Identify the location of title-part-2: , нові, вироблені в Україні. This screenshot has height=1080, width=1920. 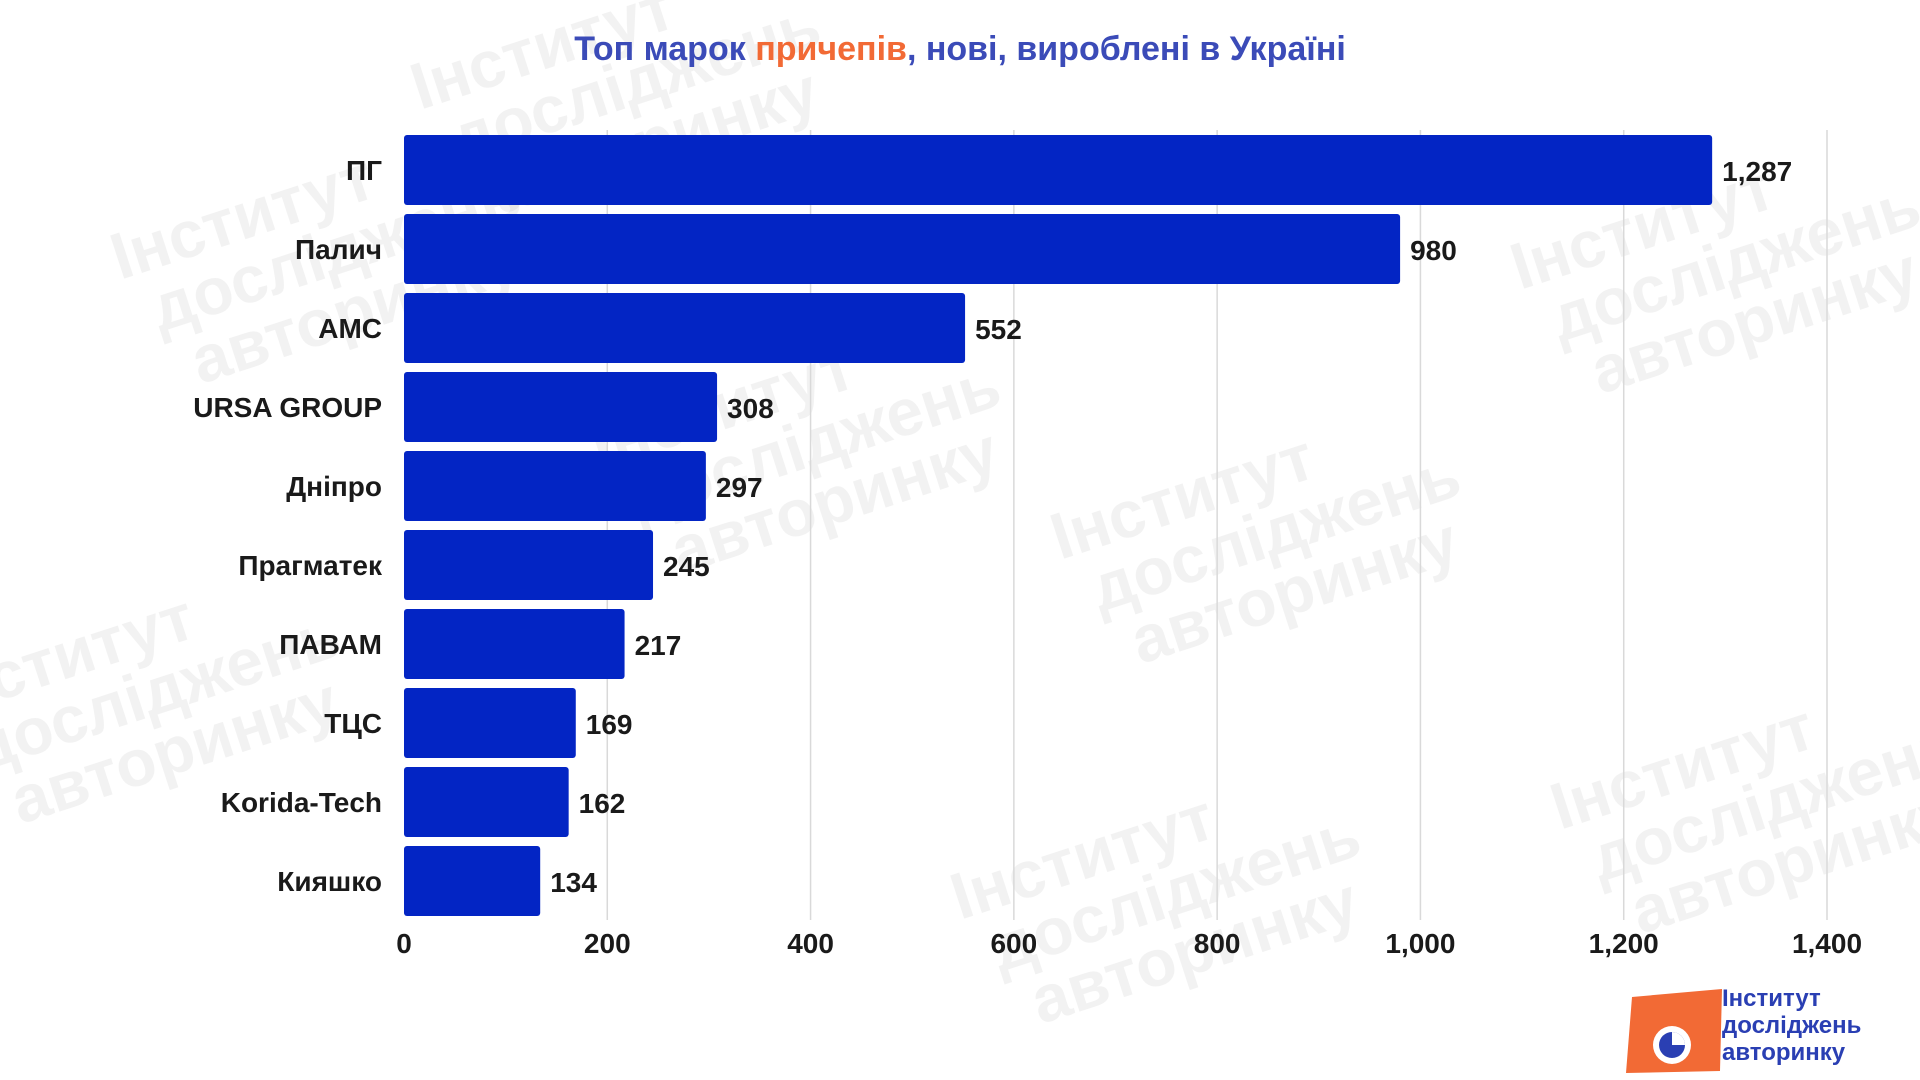
(1126, 49).